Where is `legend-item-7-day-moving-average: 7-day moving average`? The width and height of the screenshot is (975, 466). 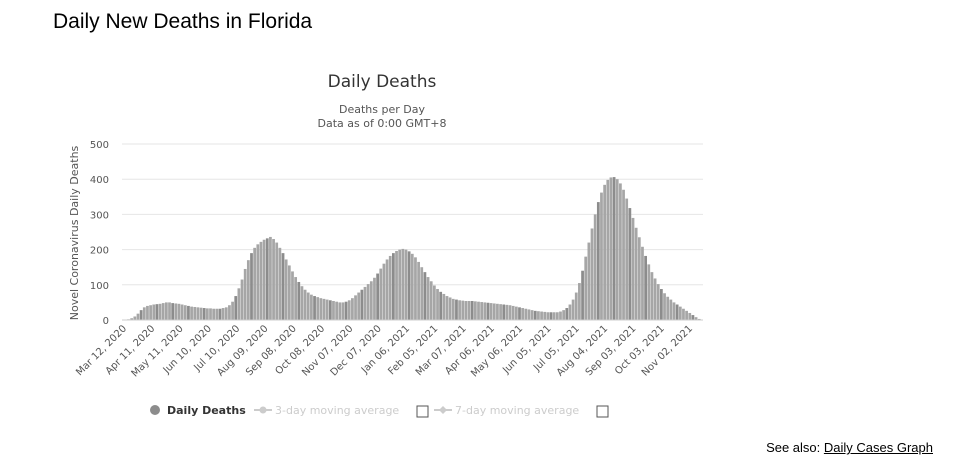 legend-item-7-day-moving-average: 7-day moving average is located at coordinates (506, 410).